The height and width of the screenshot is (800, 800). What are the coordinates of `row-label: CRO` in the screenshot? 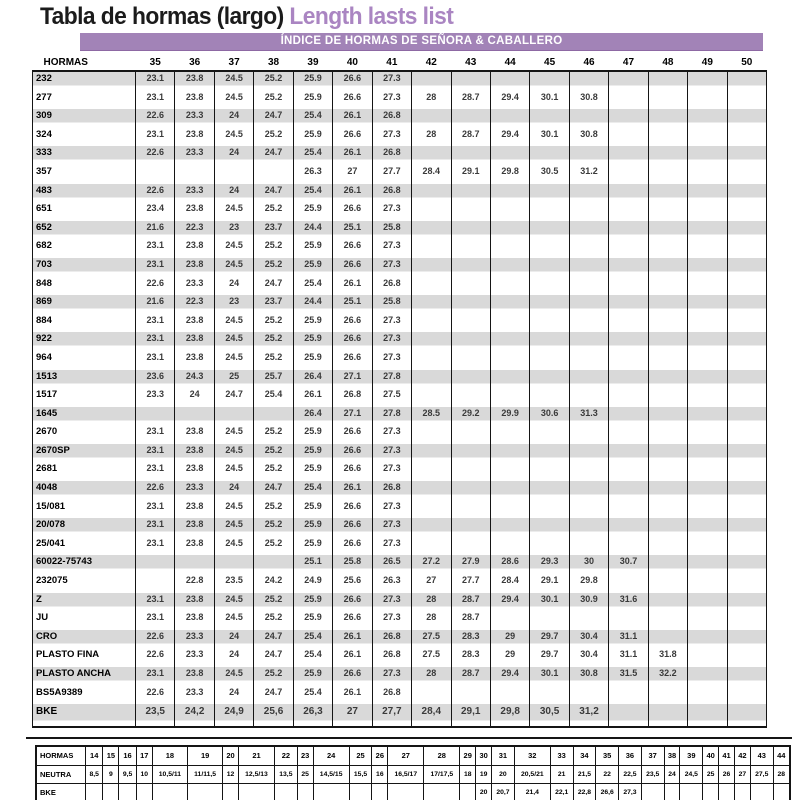 It's located at (84, 639).